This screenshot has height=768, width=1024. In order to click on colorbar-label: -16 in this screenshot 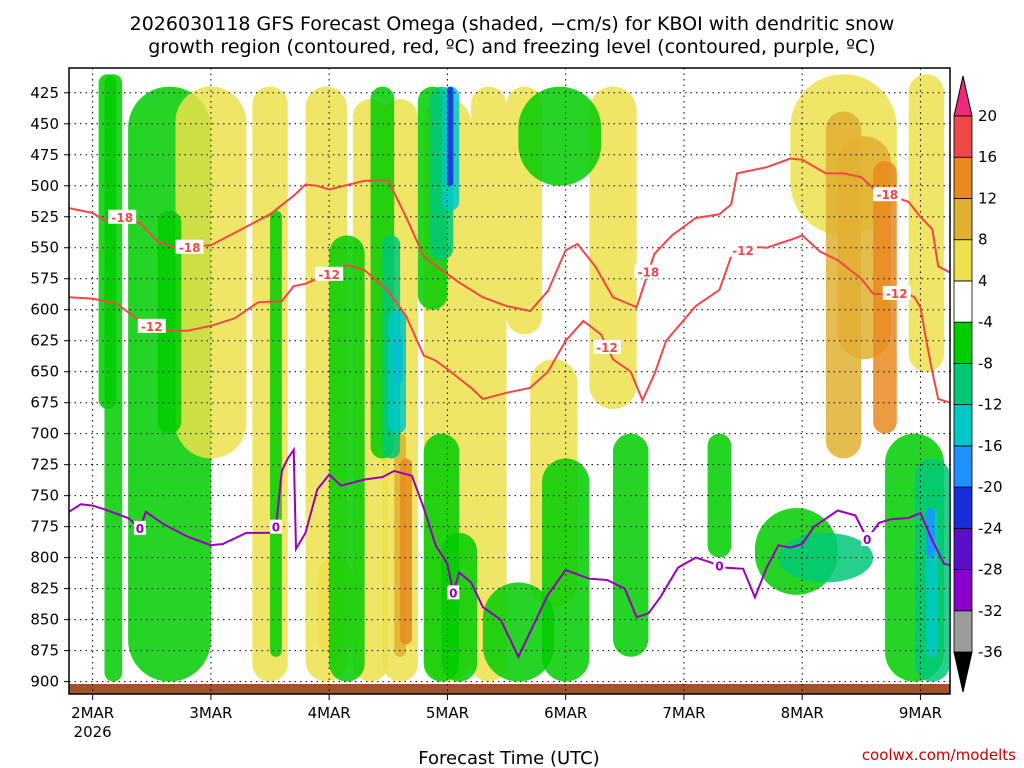, I will do `click(990, 446)`.